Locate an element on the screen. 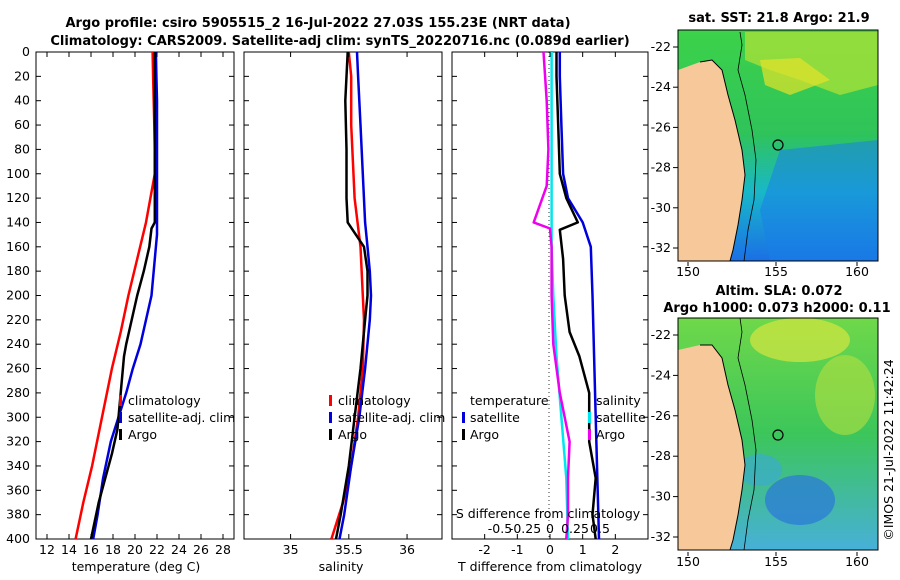  sla-isobath is located at coordinates (747, 434).